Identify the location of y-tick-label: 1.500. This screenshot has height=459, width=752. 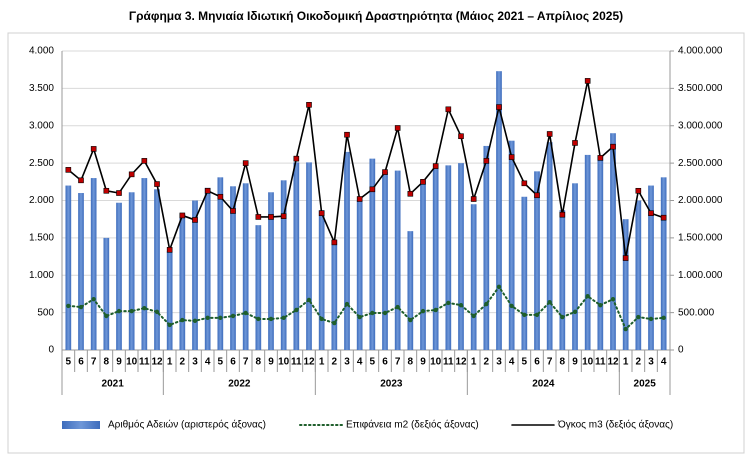
(41, 238).